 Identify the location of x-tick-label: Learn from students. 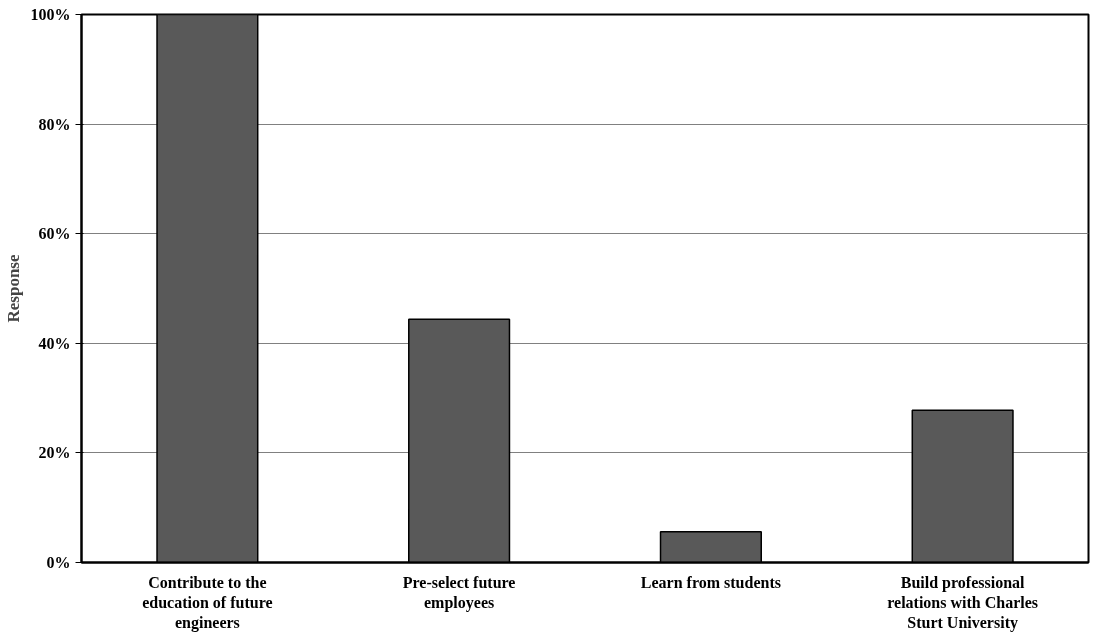
(710, 582).